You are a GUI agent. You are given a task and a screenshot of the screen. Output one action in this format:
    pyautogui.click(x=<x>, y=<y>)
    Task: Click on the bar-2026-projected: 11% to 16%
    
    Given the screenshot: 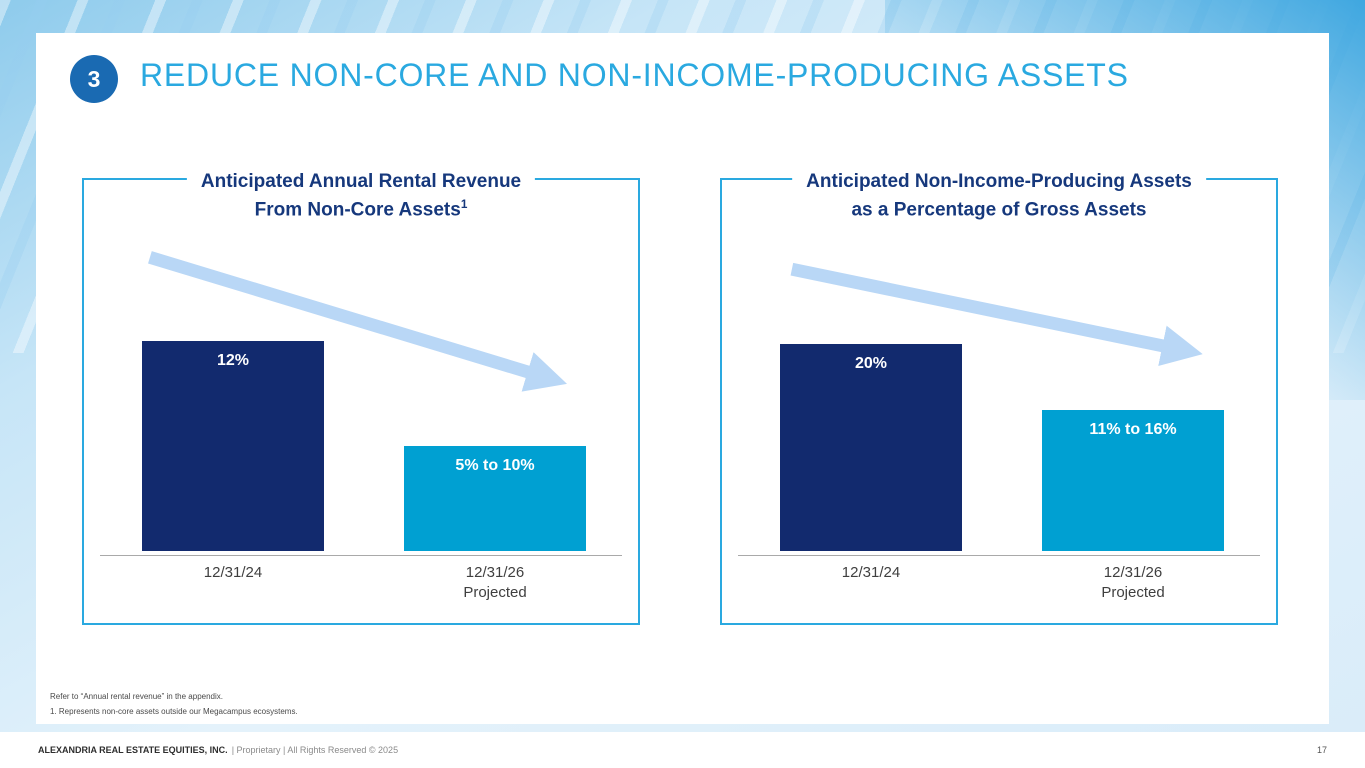 What is the action you would take?
    pyautogui.click(x=1133, y=480)
    